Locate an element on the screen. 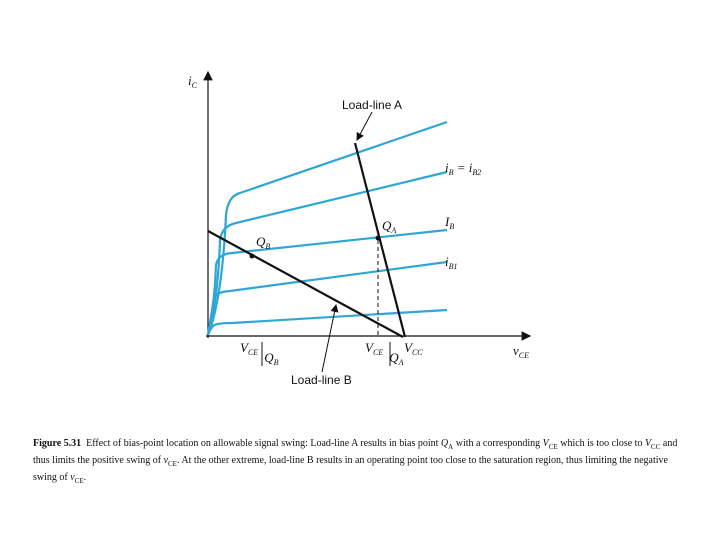 This screenshot has width=720, height=540. y-axis-label: iC is located at coordinates (193, 81).